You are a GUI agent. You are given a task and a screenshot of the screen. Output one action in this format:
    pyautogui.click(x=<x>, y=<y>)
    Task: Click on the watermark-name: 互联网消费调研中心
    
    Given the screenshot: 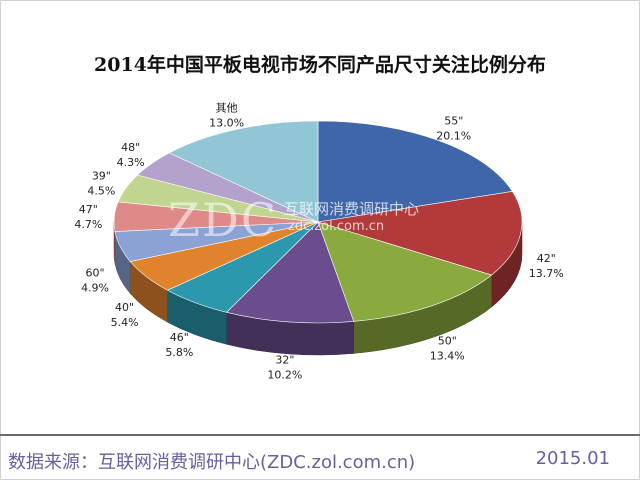 What is the action you would take?
    pyautogui.click(x=352, y=209)
    